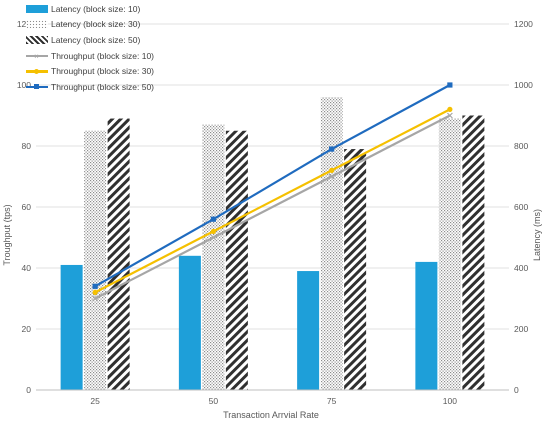 This screenshot has width=550, height=425. I want to click on legend-label: Throughput (block size: 50), so click(102, 86).